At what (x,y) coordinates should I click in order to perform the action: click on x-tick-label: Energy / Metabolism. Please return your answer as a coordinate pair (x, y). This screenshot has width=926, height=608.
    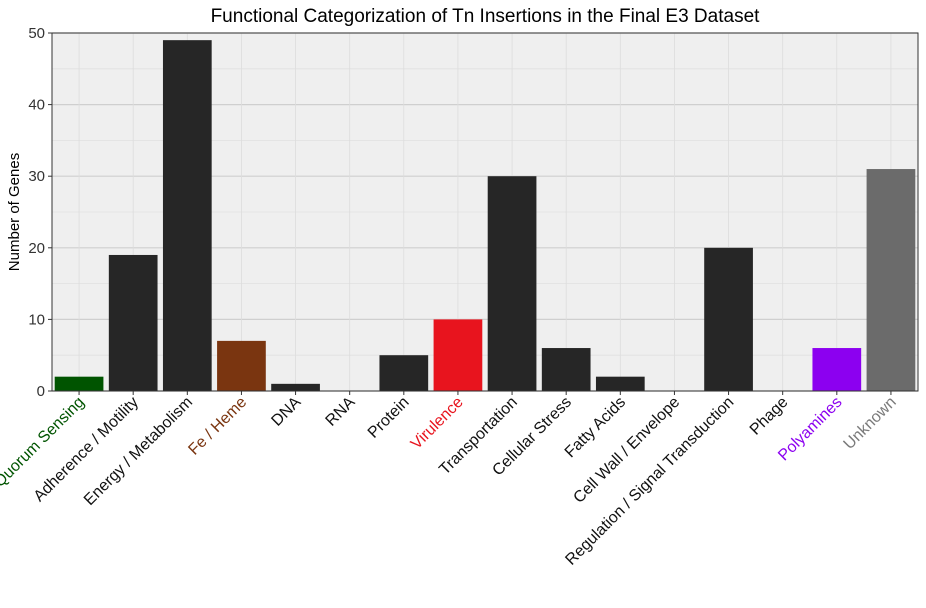
    Looking at the image, I should click on (138, 451).